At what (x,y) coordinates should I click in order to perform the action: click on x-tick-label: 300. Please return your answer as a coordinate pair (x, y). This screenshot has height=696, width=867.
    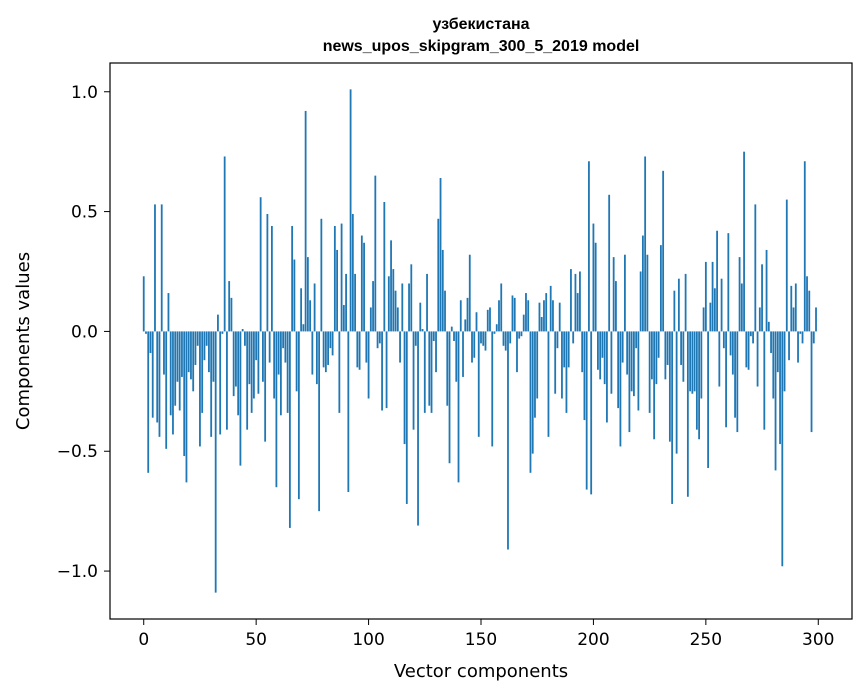
    Looking at the image, I should click on (818, 640).